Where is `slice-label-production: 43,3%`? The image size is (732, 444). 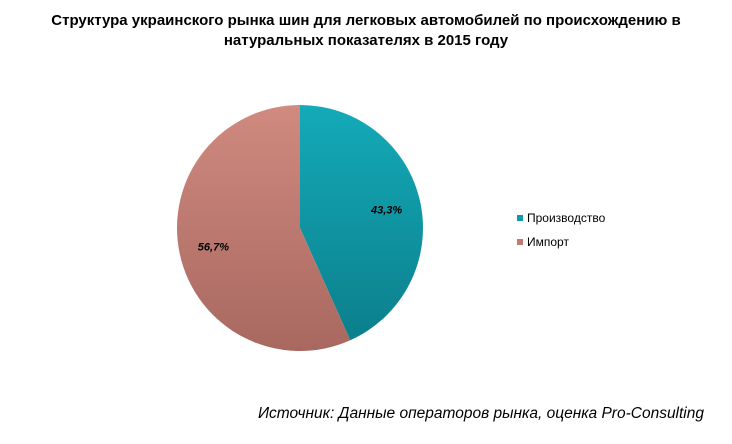
slice-label-production: 43,3% is located at coordinates (386, 211).